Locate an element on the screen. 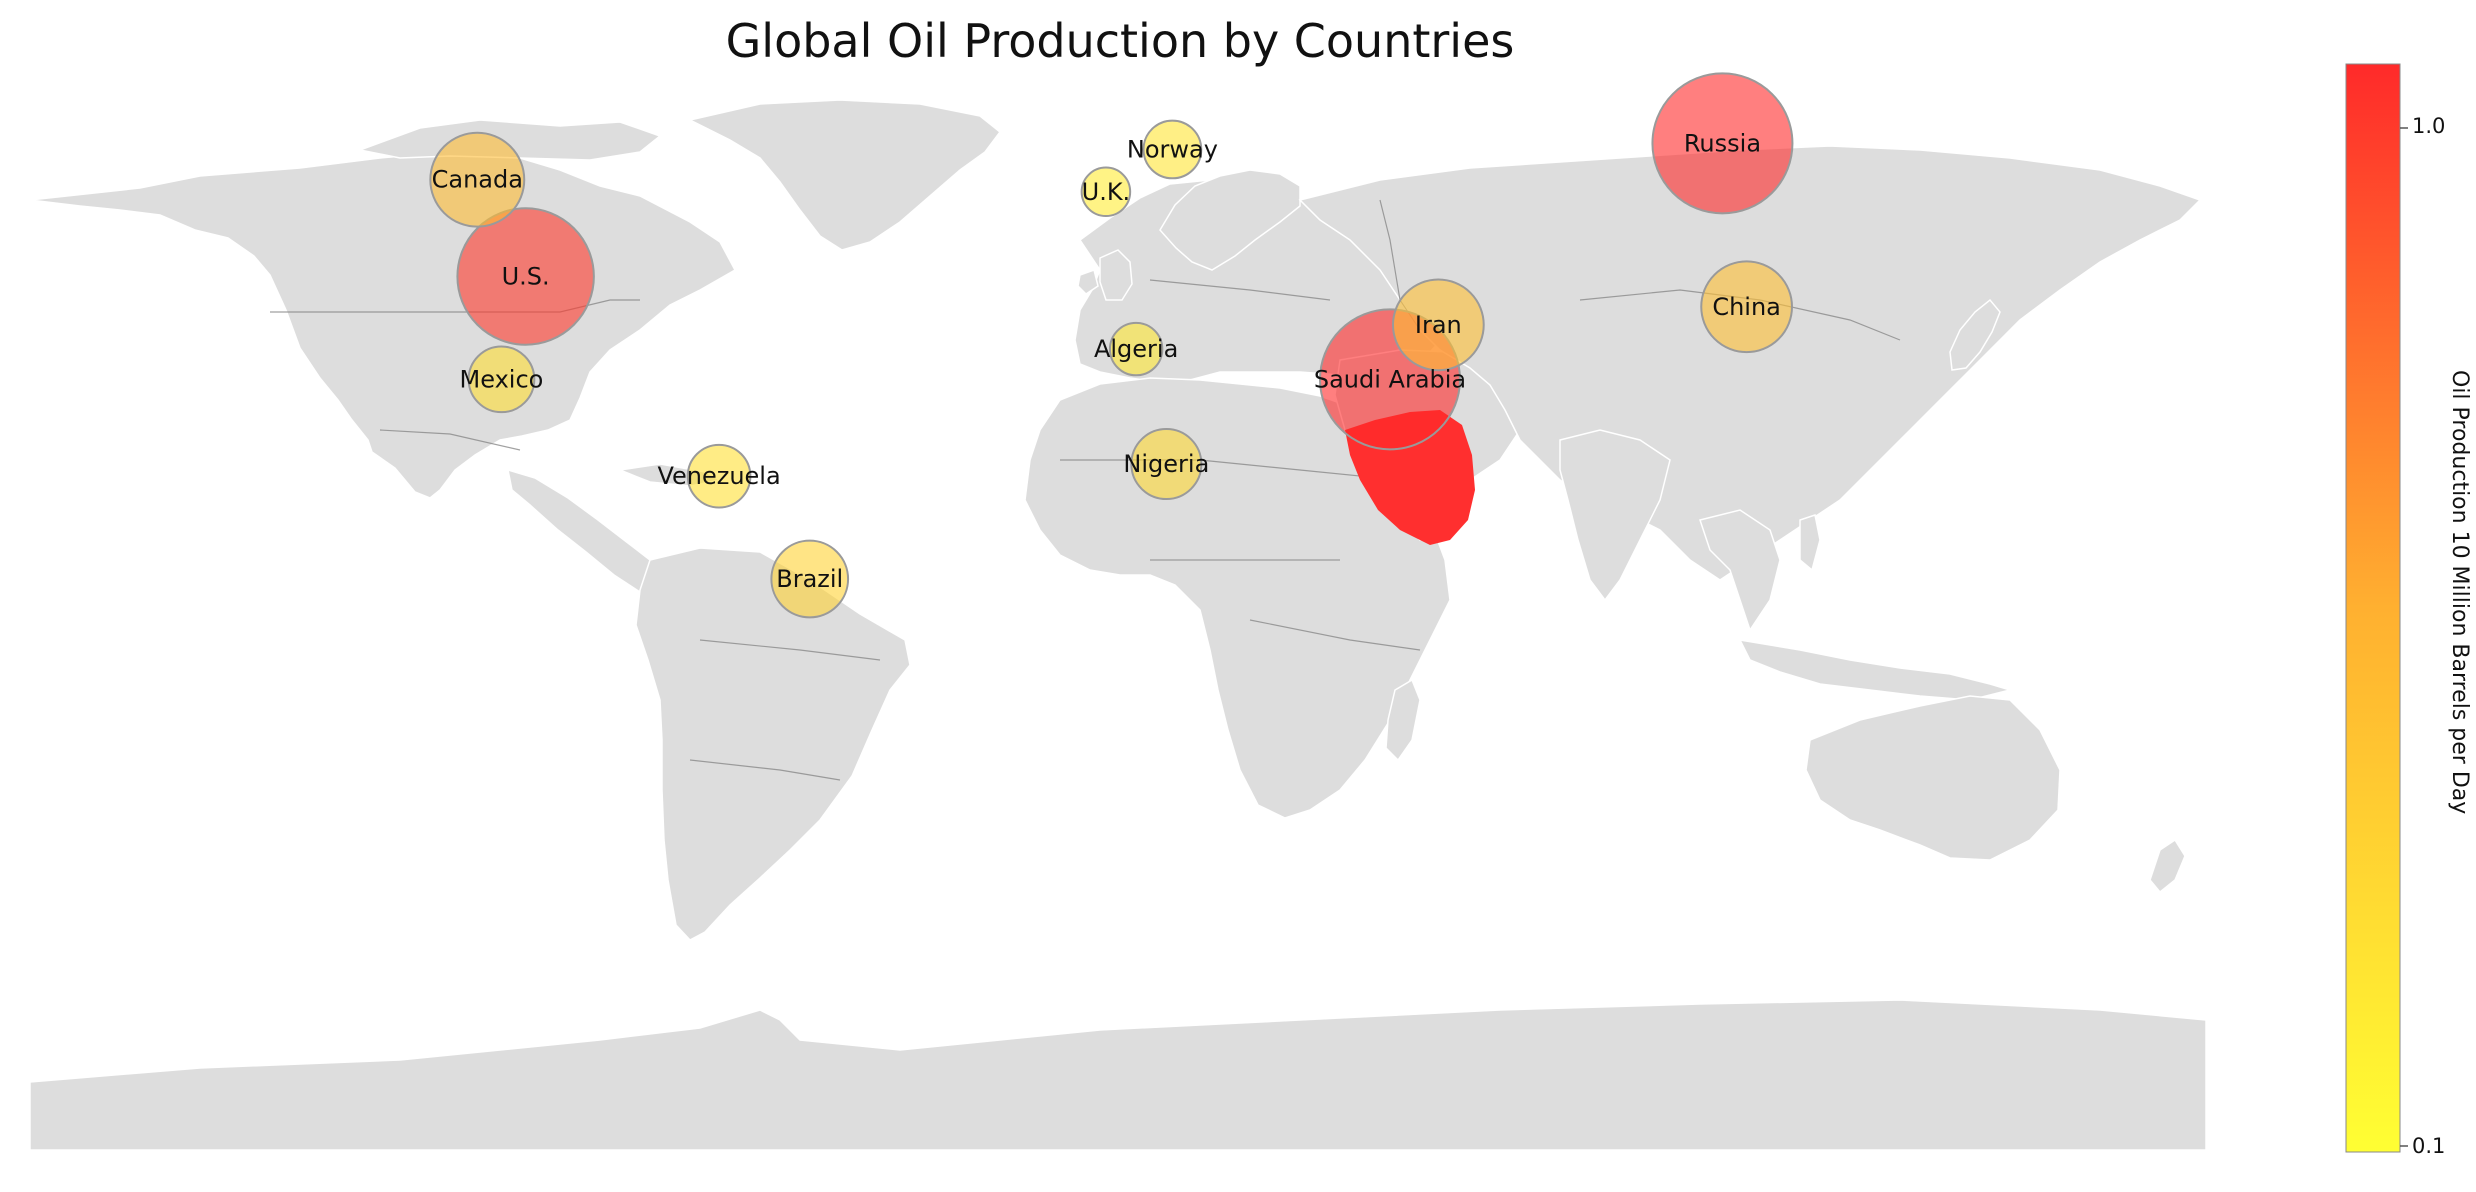 The image size is (2476, 1192). land-indonesia is located at coordinates (1875, 670).